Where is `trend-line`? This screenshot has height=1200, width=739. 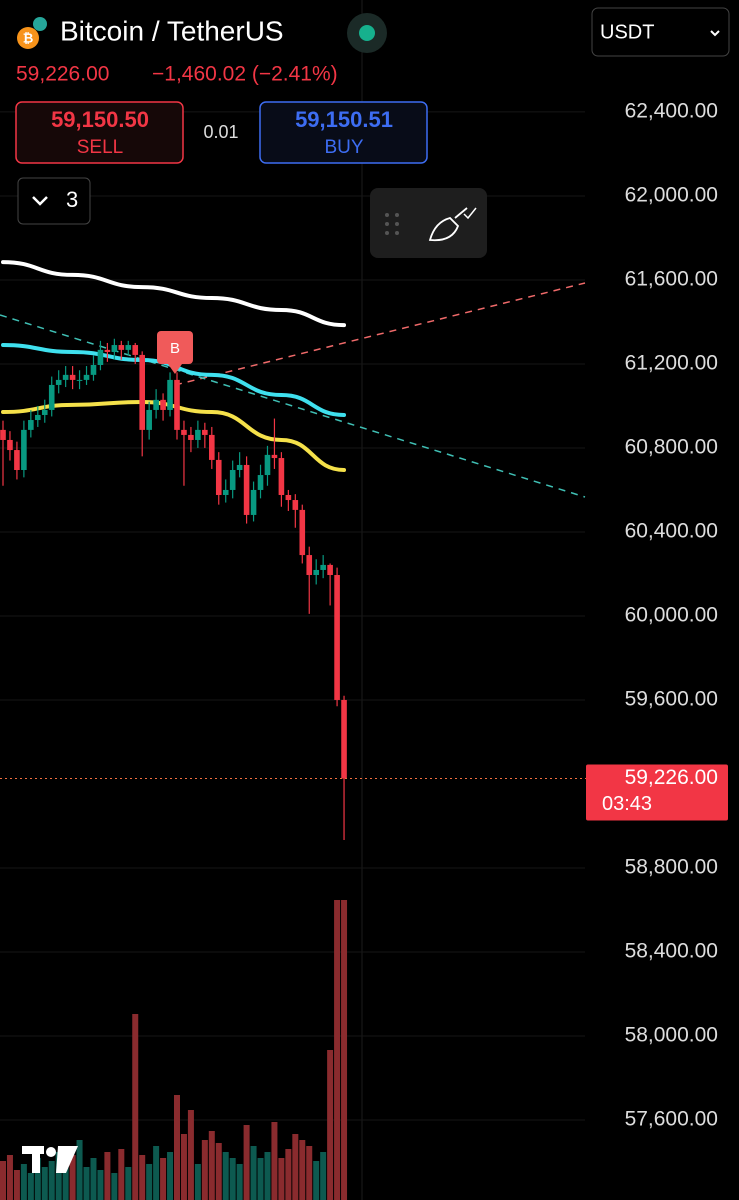
trend-line is located at coordinates (293, 406).